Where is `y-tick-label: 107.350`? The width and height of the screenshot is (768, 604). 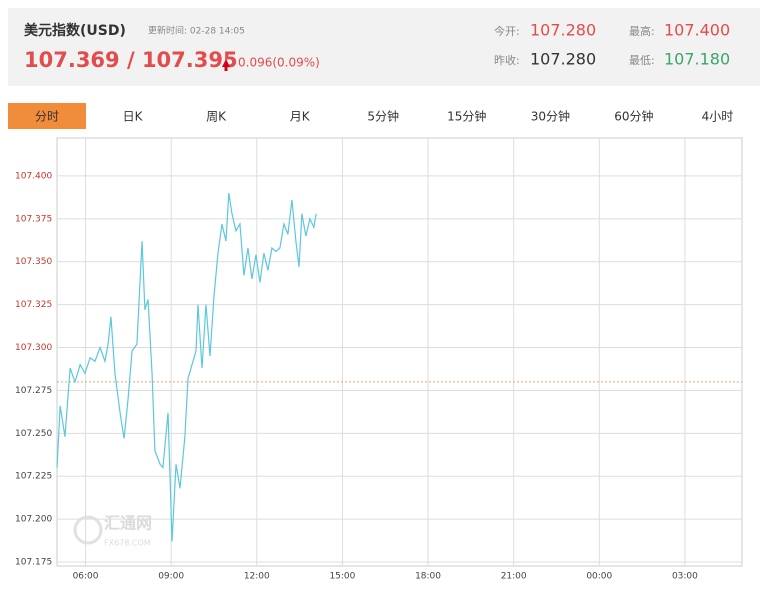
y-tick-label: 107.350 is located at coordinates (33, 262).